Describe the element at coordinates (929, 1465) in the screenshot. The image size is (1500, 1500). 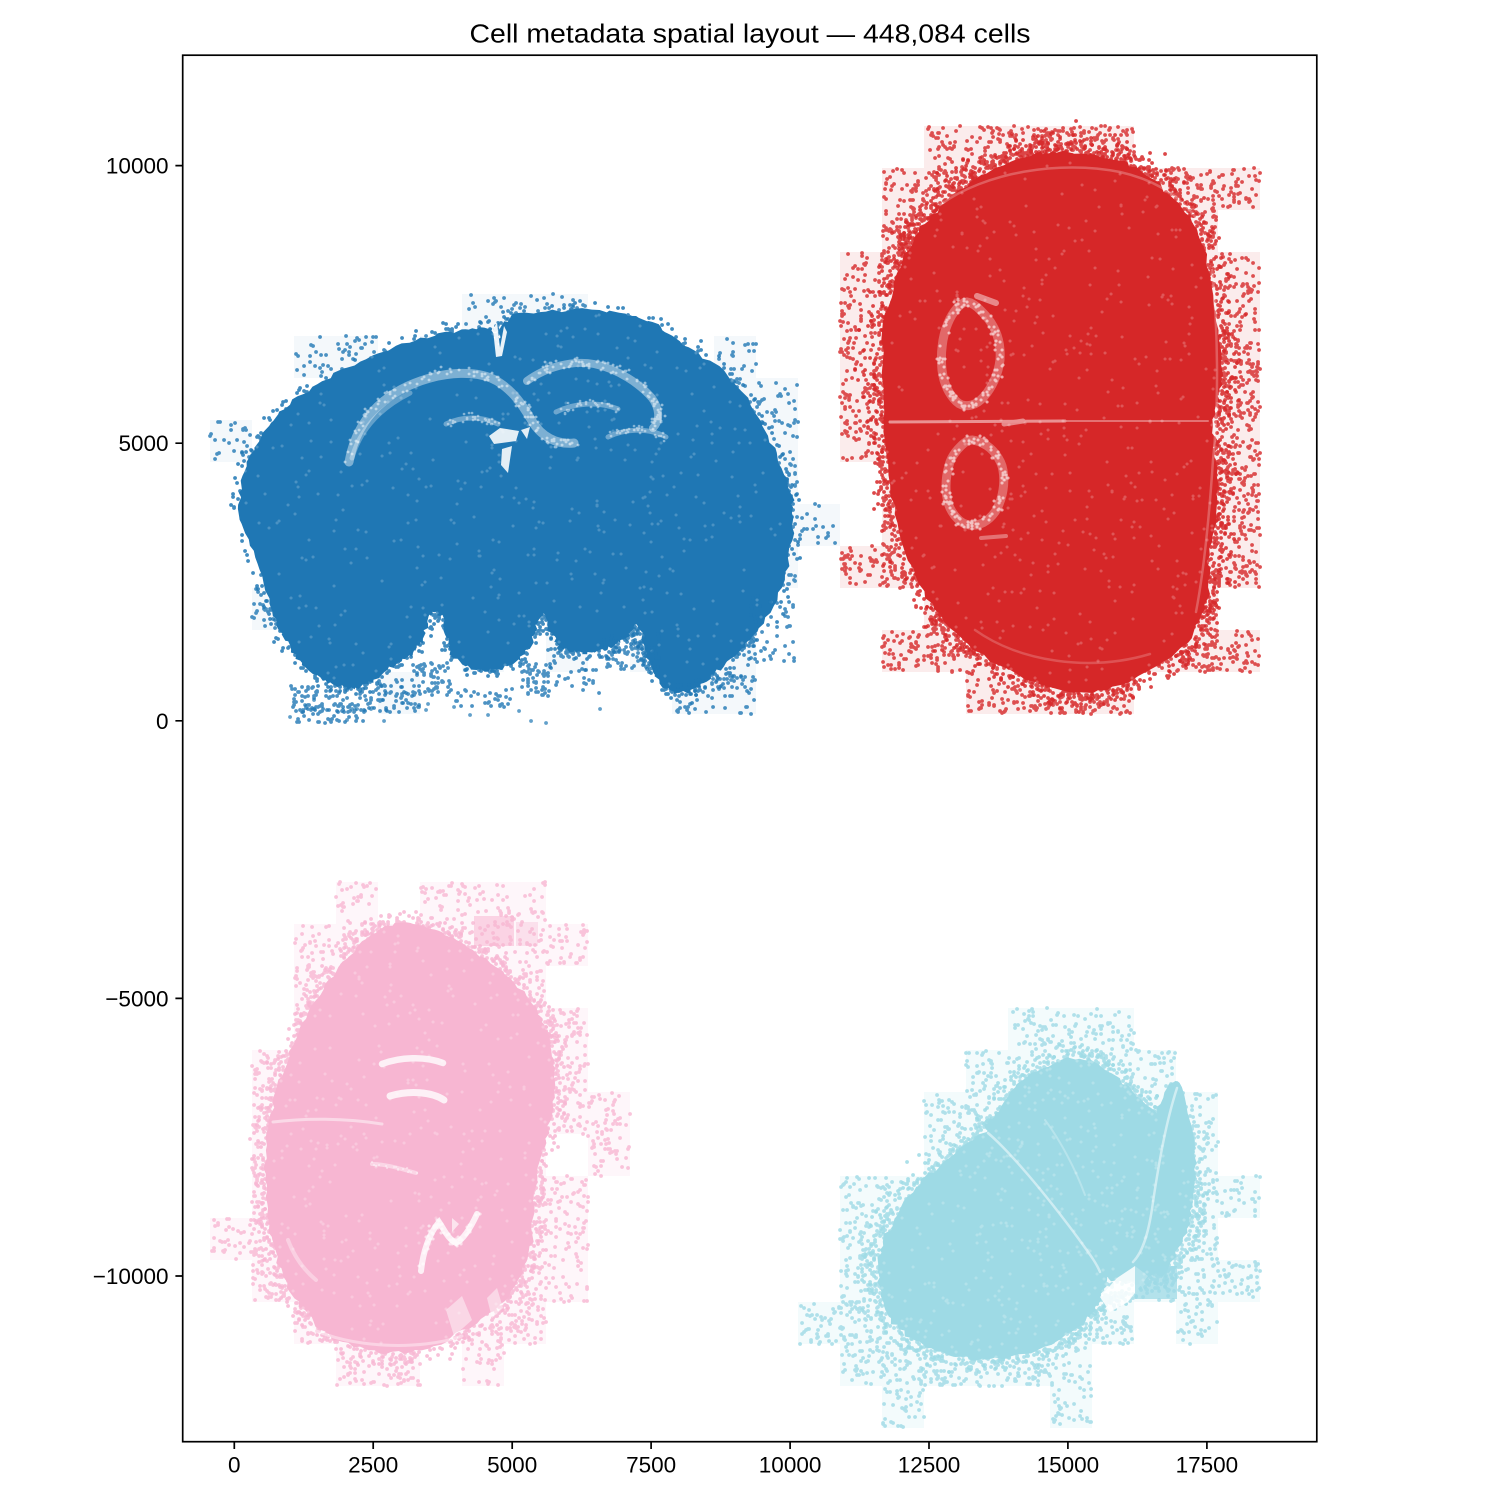
I see `svg-text: 12500` at that location.